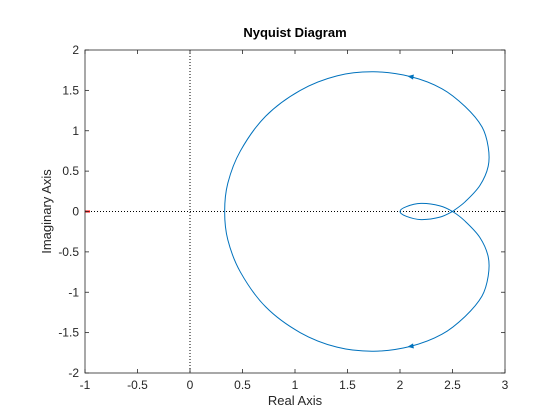  What do you see at coordinates (347, 385) in the screenshot?
I see `x-tick-label: 1.5` at bounding box center [347, 385].